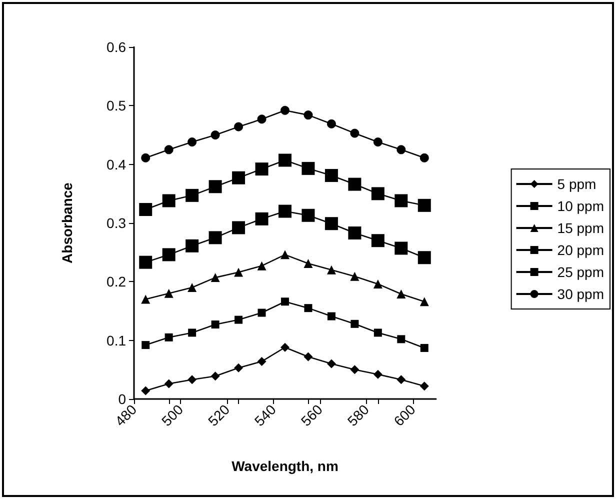 This screenshot has height=499, width=616. I want to click on y-tick-label: 0.5, so click(116, 106).